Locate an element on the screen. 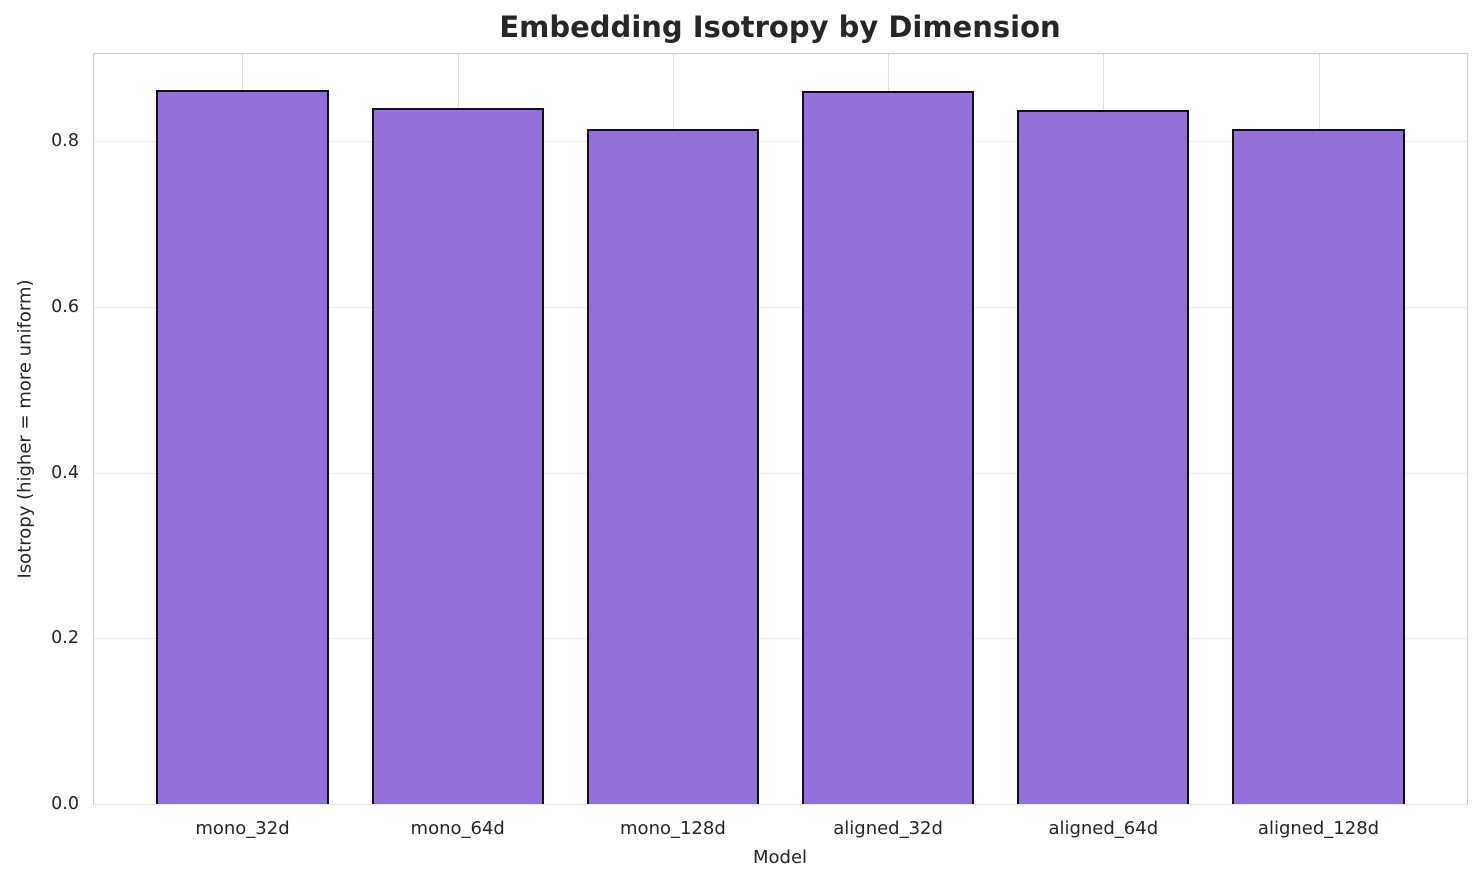 This screenshot has width=1484, height=885. bar-mono_32d is located at coordinates (242, 446).